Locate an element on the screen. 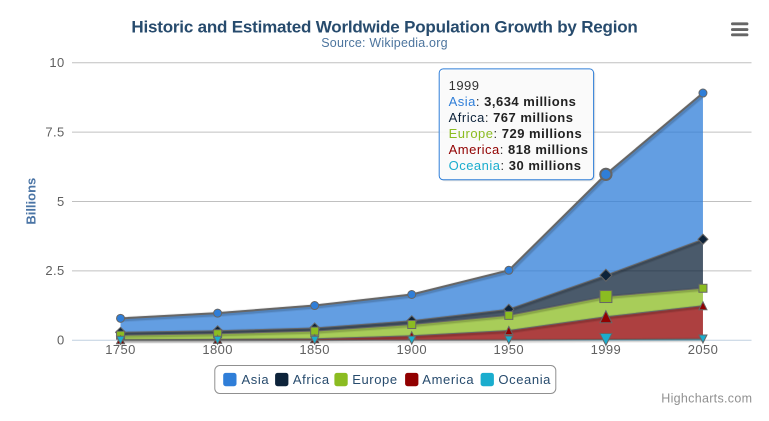  svg-text: Oceania is located at coordinates (524, 379).